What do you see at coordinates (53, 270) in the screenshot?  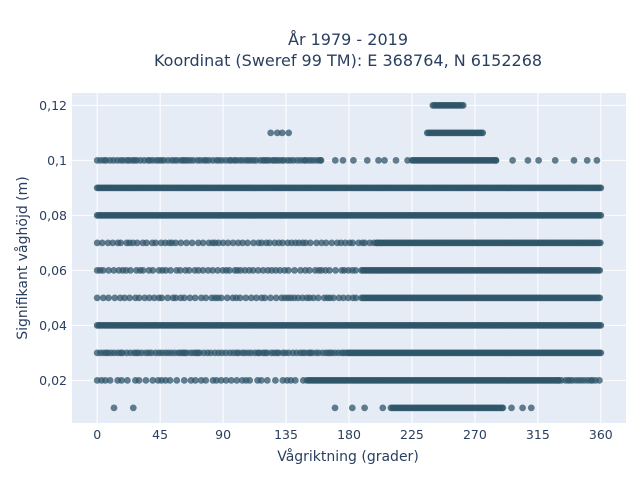 I see `y-tick-label: 0,06` at bounding box center [53, 270].